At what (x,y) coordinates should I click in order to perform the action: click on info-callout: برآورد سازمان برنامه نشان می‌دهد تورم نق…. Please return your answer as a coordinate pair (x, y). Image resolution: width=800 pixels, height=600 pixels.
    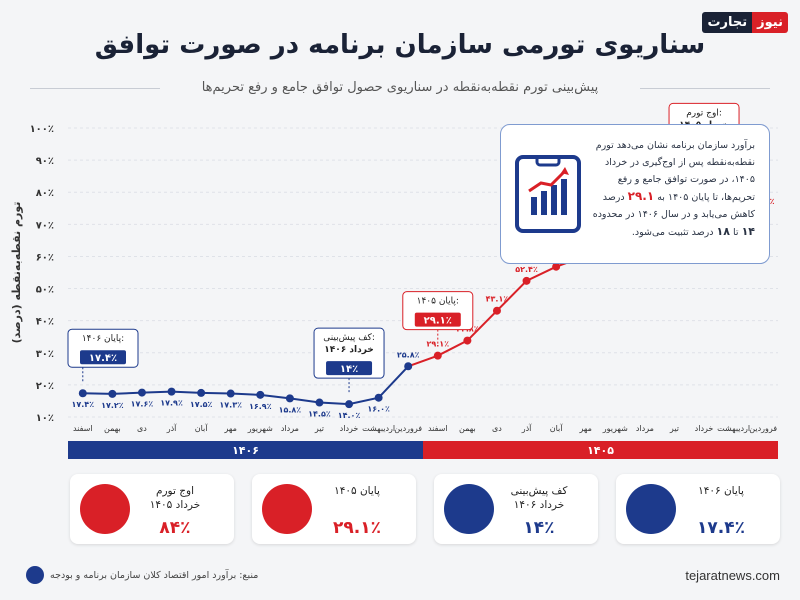
    Looking at the image, I should click on (635, 194).